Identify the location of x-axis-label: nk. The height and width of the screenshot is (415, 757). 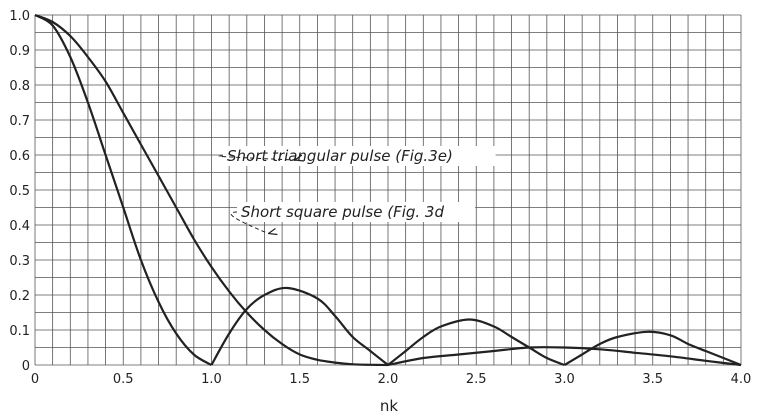
(389, 406).